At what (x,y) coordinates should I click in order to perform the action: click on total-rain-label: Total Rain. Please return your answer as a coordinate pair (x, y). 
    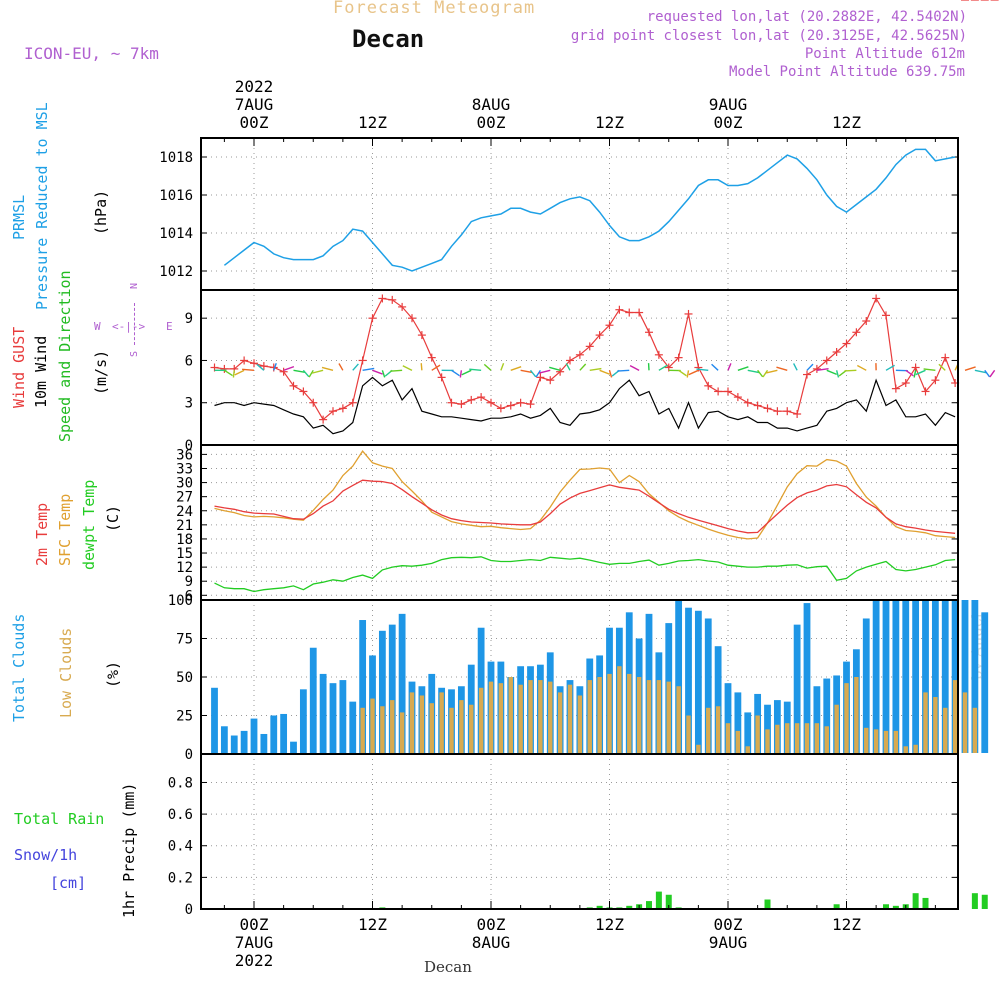
    Looking at the image, I should click on (59, 819).